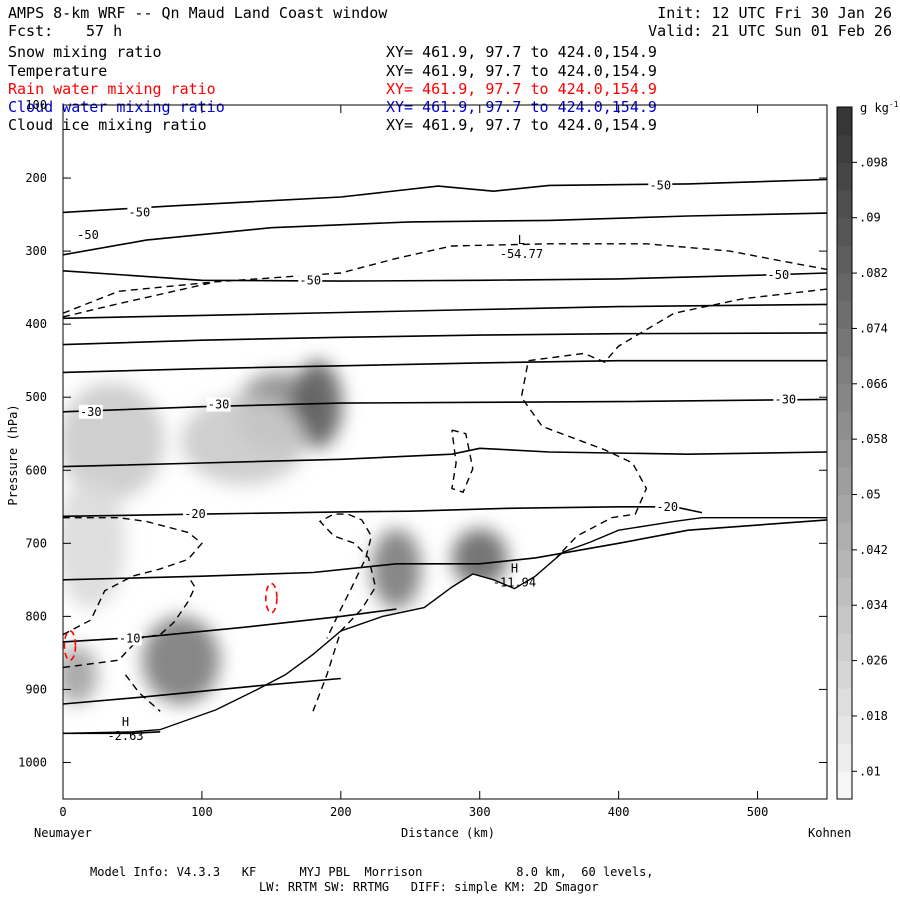 The height and width of the screenshot is (900, 900). I want to click on isotherm-label-4: -50, so click(779, 275).